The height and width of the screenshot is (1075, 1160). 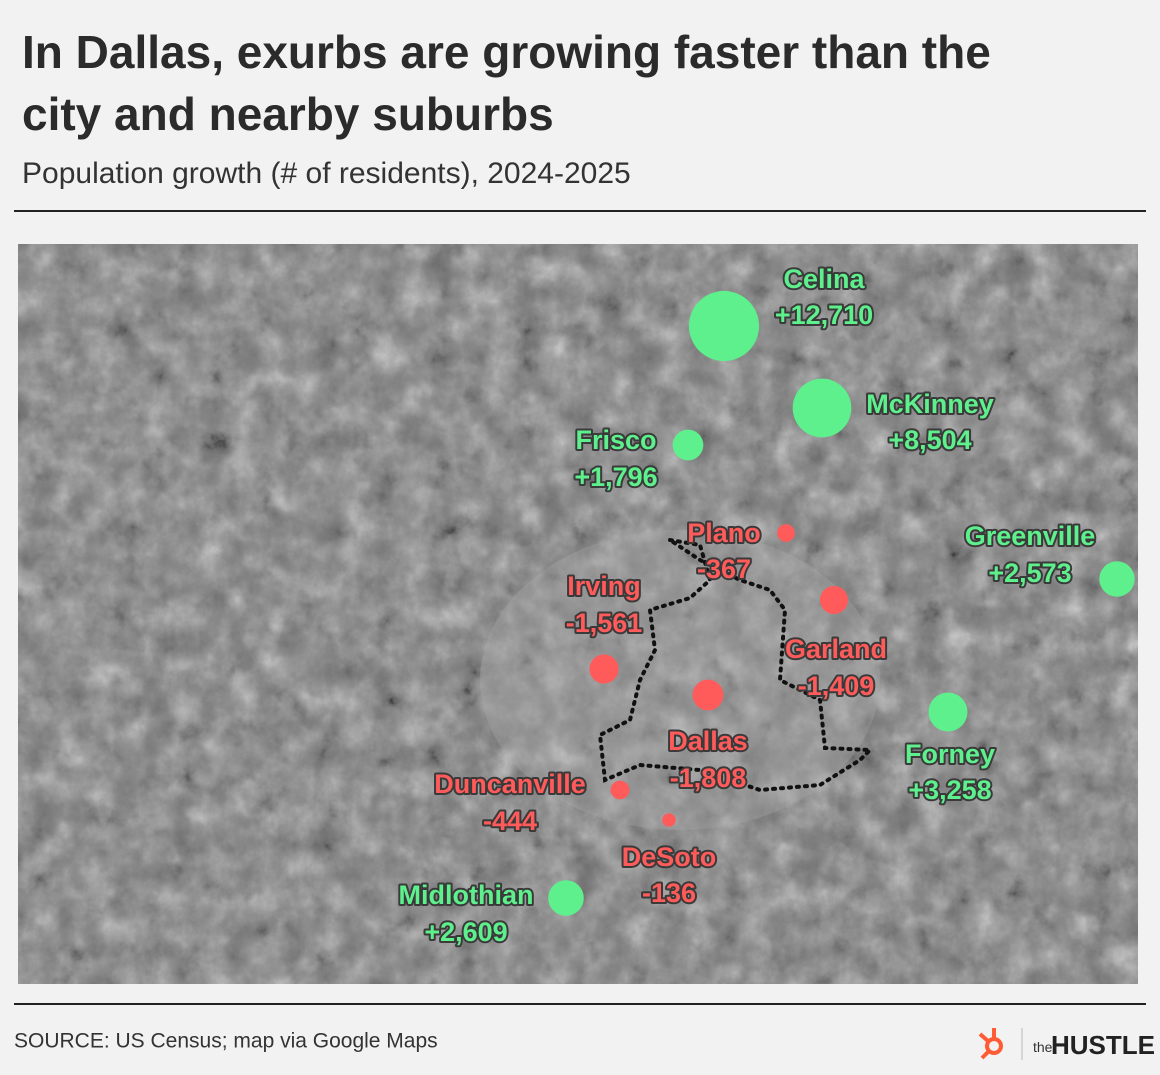 I want to click on city-value: -1,561, so click(x=604, y=623).